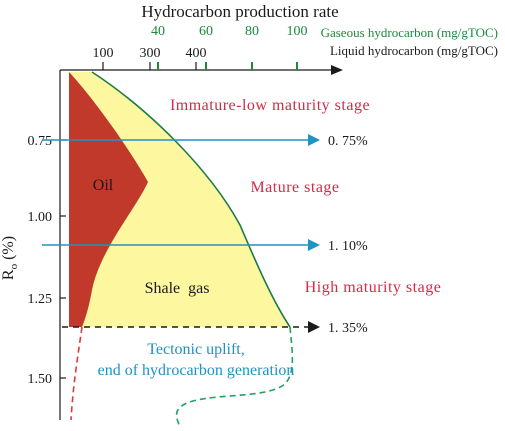 The width and height of the screenshot is (505, 431). I want to click on ro-axis-label-0.75: 0.75, so click(40, 141).